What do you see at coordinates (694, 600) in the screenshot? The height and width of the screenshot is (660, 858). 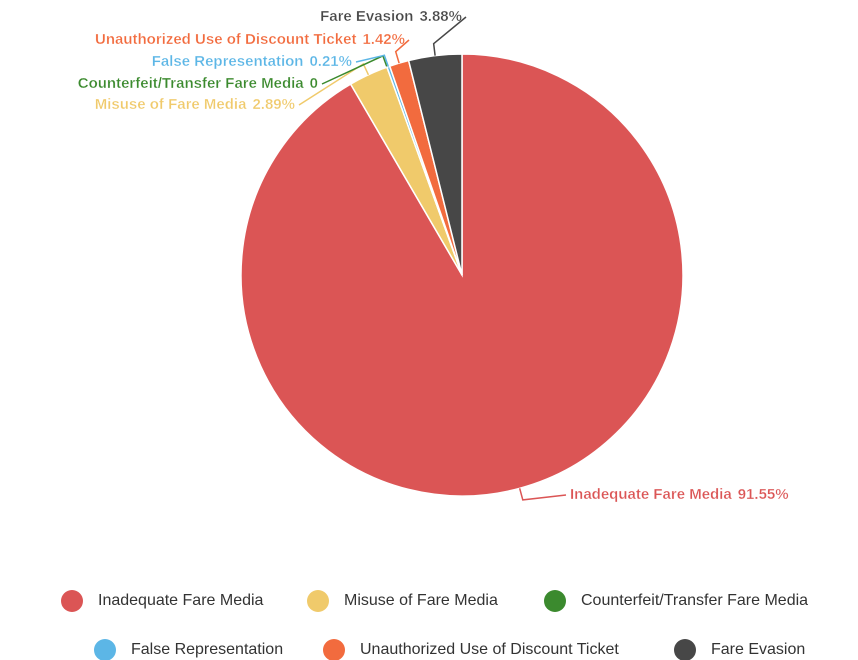 I see `legend-label: Counterfeit/Transfer Fare Media` at bounding box center [694, 600].